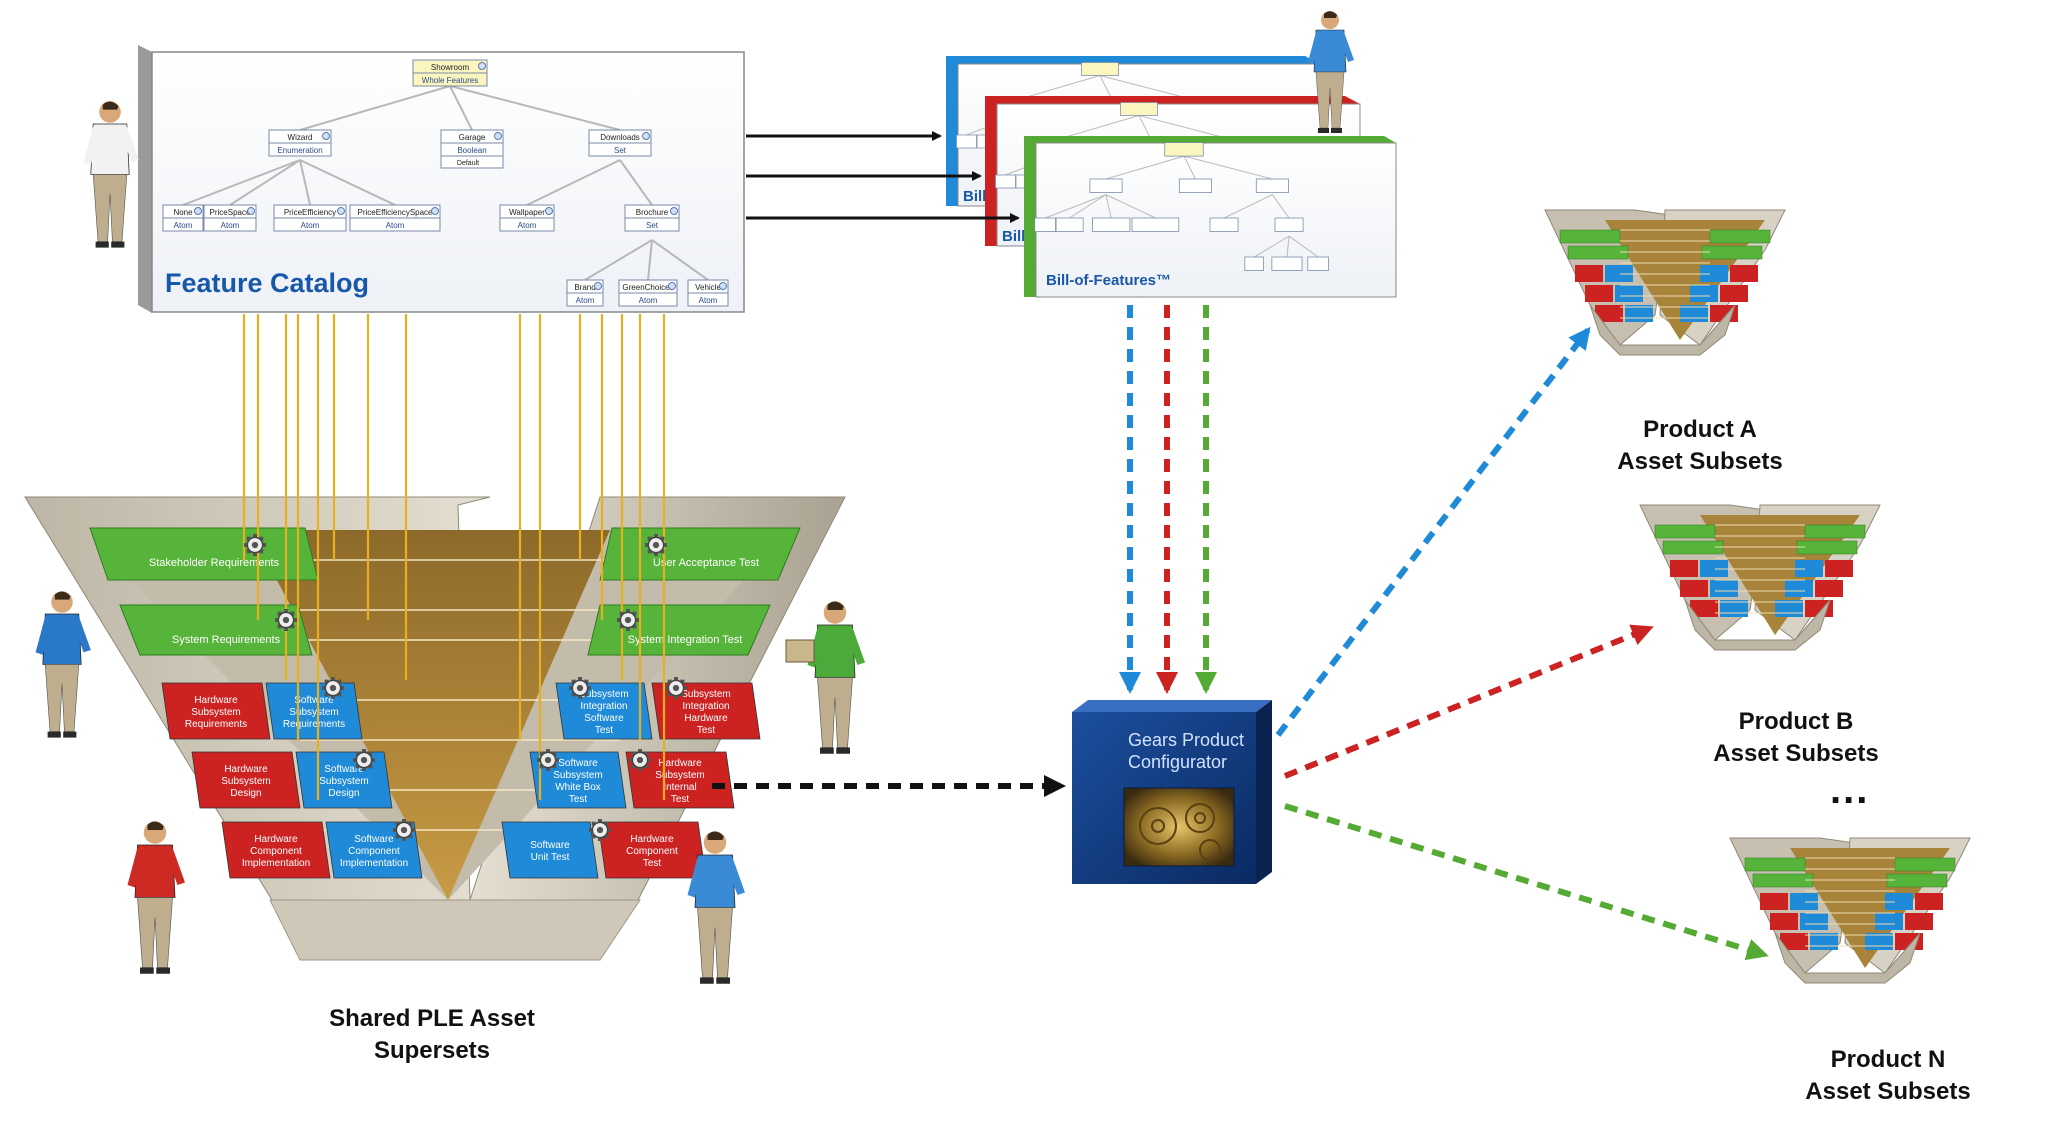  Describe the element at coordinates (679, 787) in the screenshot. I see `vmodel-right-hw-block-1-line-2: Internal` at that location.